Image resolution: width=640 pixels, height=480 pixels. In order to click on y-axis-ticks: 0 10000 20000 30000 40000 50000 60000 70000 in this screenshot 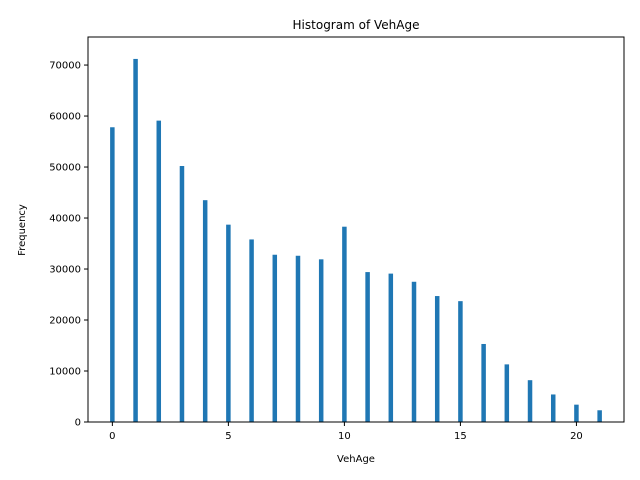, I will do `click(68, 245)`.